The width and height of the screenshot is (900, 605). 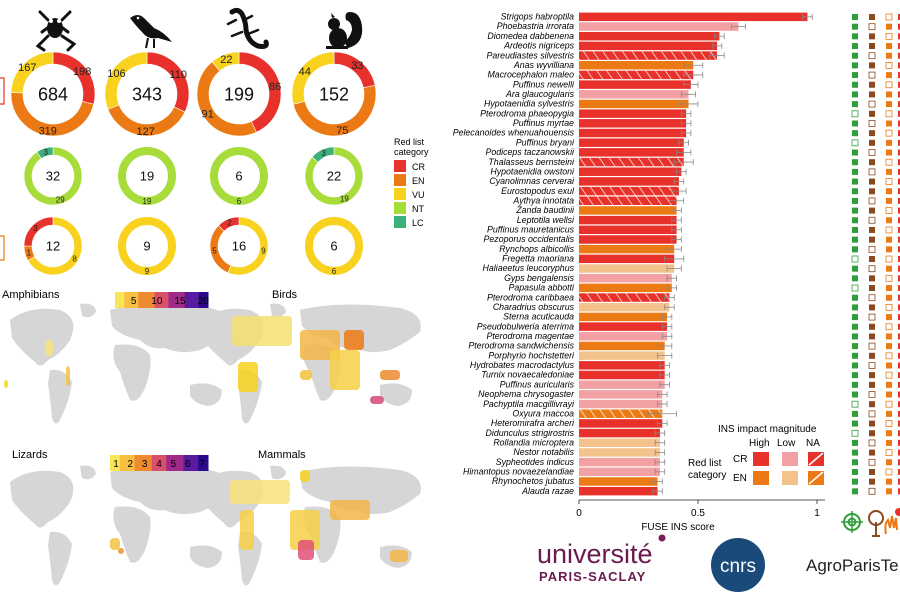 What do you see at coordinates (579, 423) in the screenshot?
I see `bar-row: Heteromirafra archeri` at bounding box center [579, 423].